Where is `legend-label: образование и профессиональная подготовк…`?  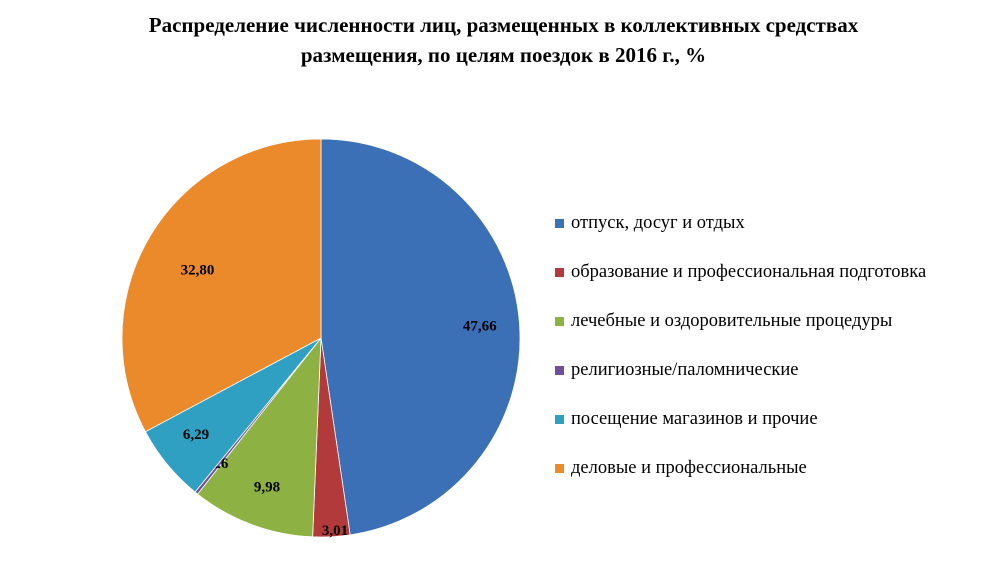
legend-label: образование и профессиональная подготовк… is located at coordinates (749, 272).